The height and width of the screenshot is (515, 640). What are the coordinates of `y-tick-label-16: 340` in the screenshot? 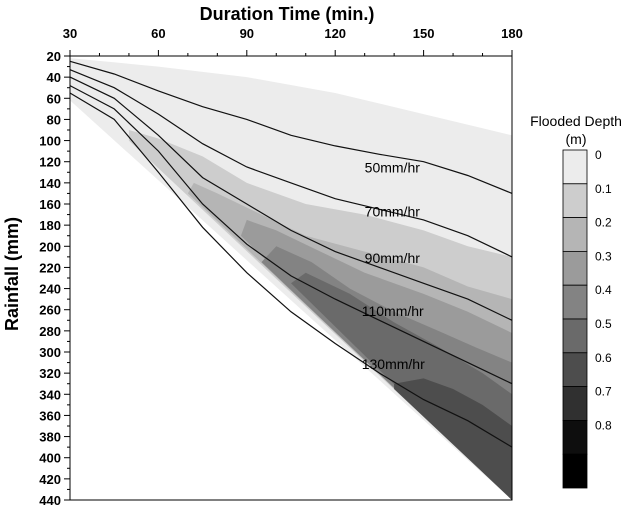 It's located at (50, 394).